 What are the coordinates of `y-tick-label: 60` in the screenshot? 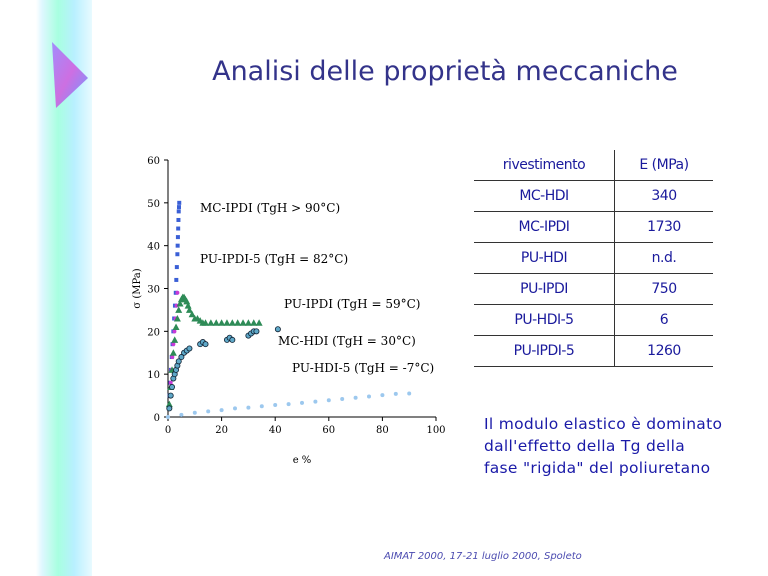 It's located at (153, 161).